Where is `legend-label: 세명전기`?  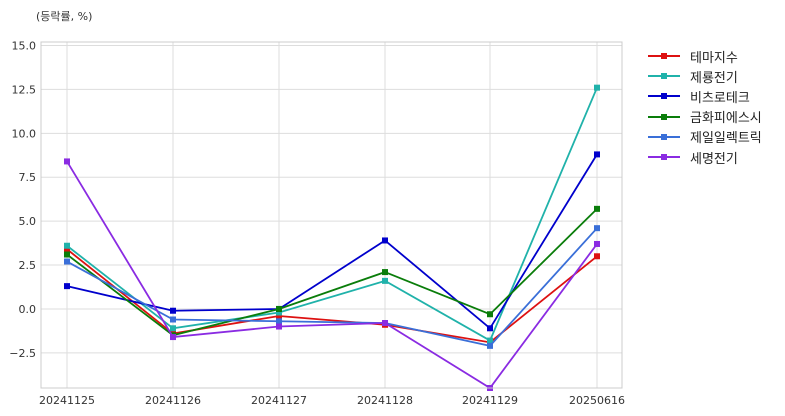
legend-label: 세명전기 is located at coordinates (714, 159).